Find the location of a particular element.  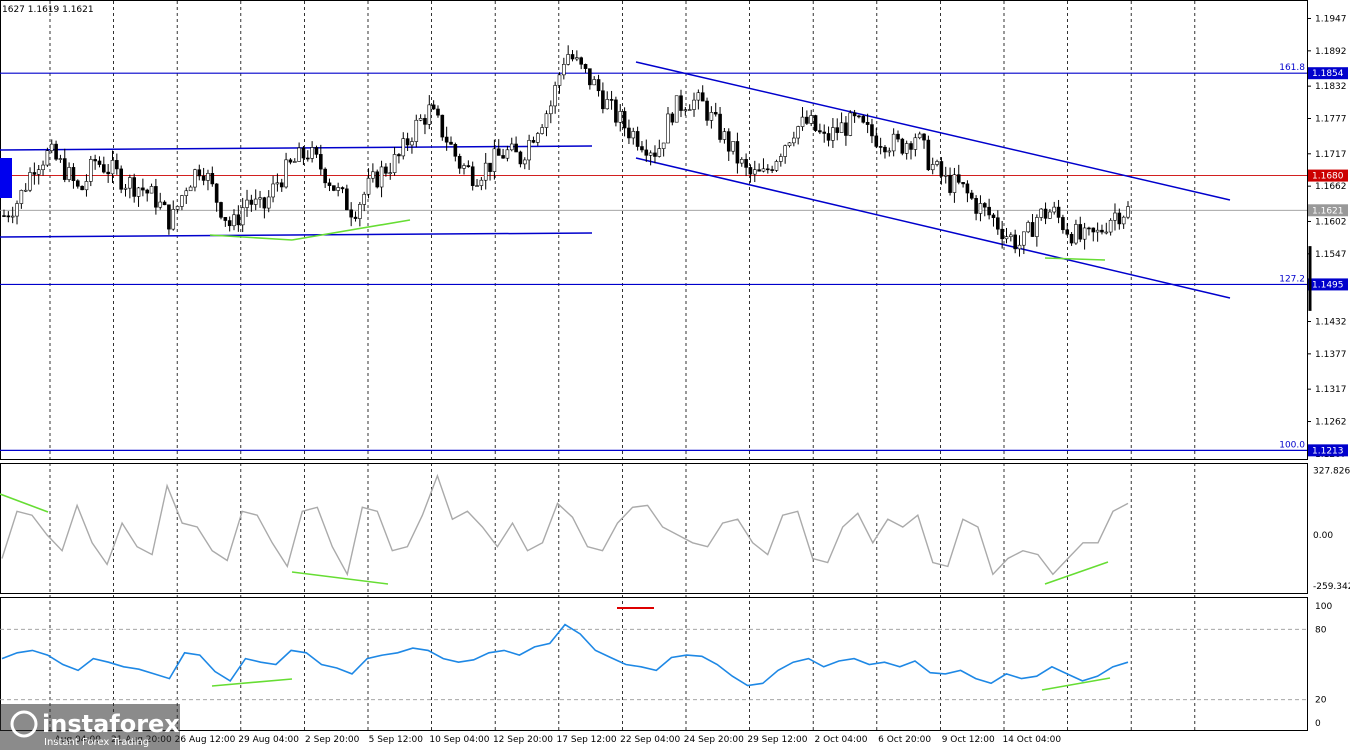

logo-icon is located at coordinates (24, 724).